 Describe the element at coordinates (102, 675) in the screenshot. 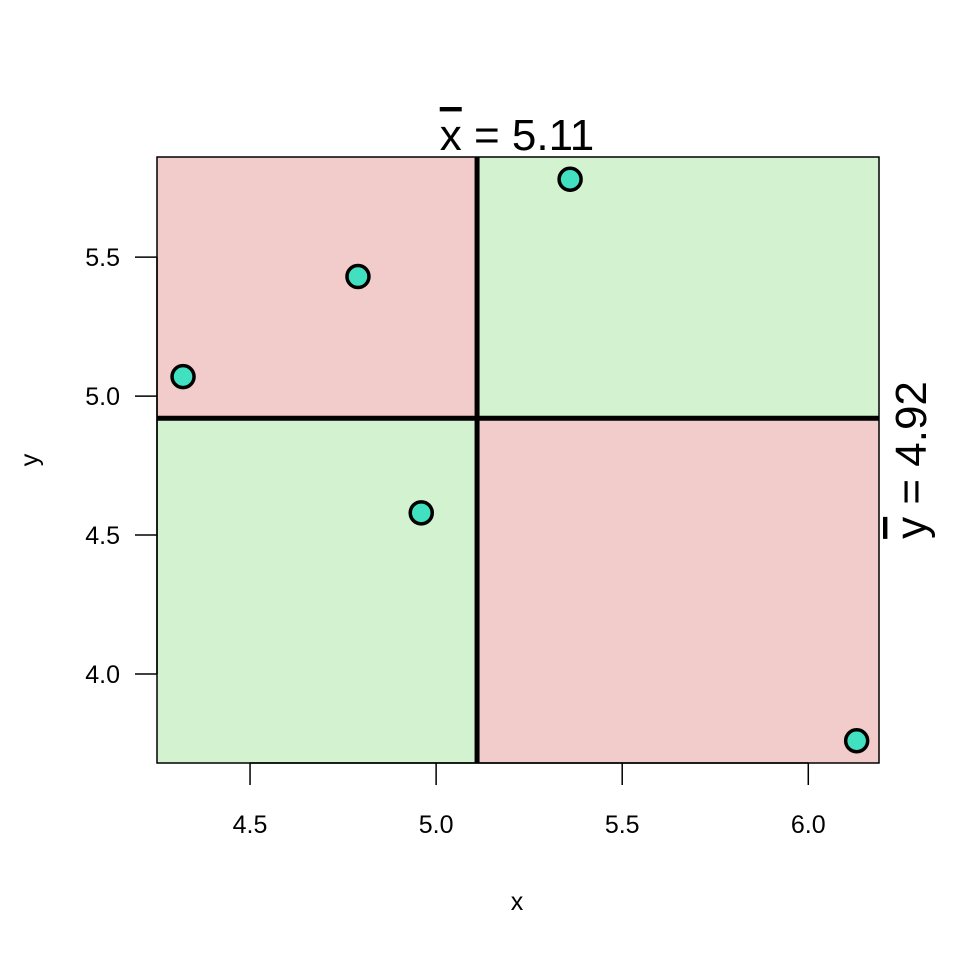

I see `y-tick-label: 4.0` at that location.